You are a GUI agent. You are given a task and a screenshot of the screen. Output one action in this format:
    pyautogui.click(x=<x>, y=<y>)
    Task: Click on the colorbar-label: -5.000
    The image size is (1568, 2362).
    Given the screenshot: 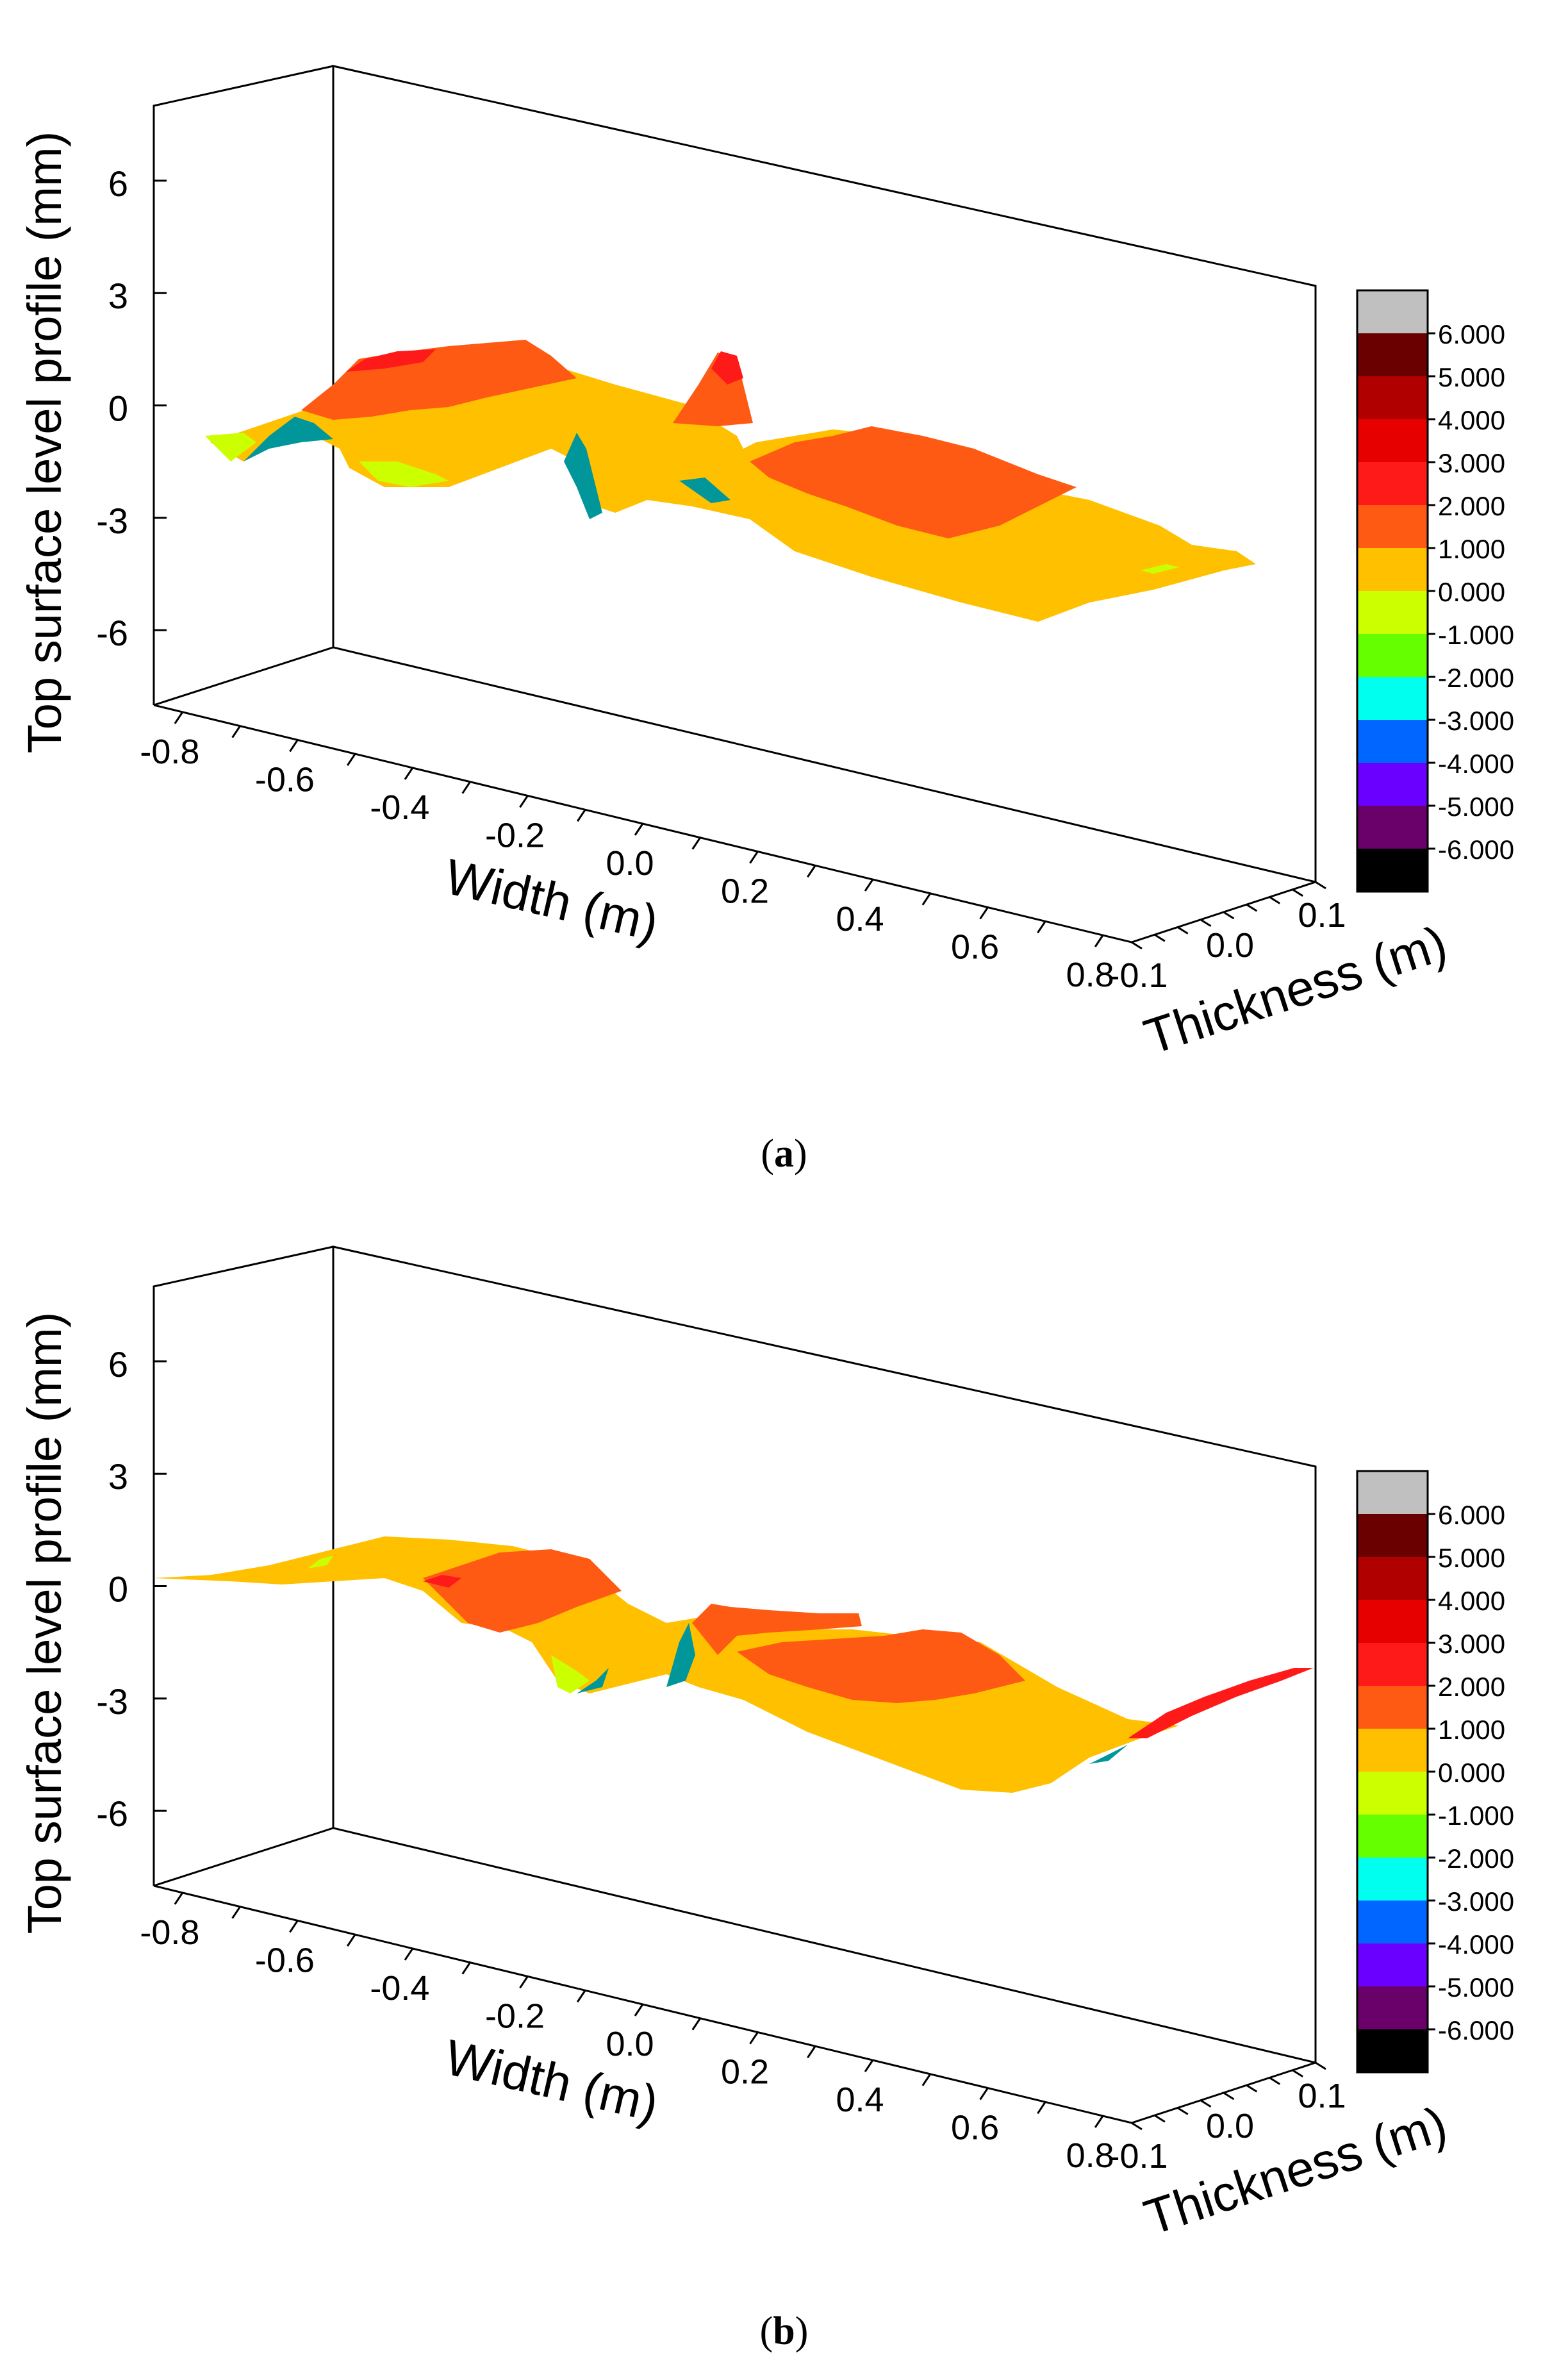 What is the action you would take?
    pyautogui.click(x=1476, y=1987)
    